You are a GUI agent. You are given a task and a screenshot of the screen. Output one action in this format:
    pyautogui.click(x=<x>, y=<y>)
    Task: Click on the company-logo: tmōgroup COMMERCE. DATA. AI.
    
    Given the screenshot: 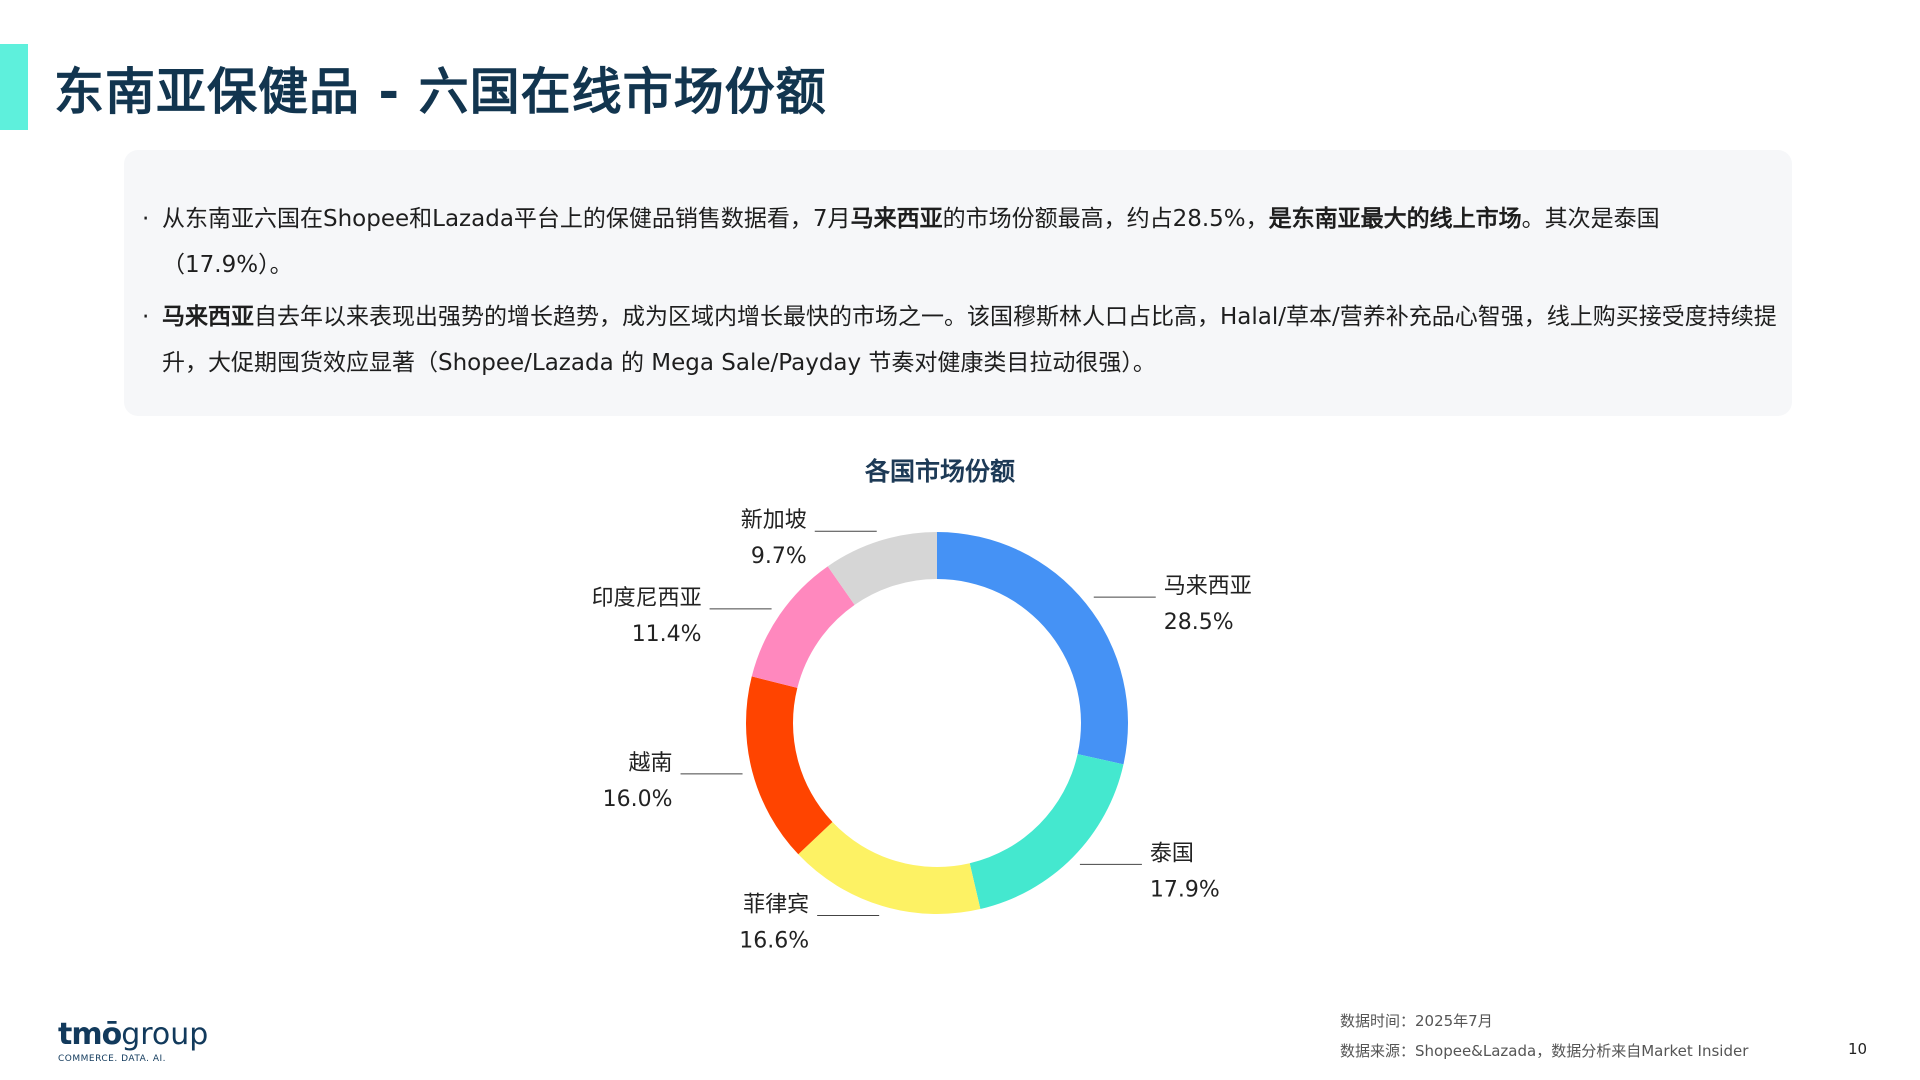 What is the action you would take?
    pyautogui.click(x=133, y=1042)
    